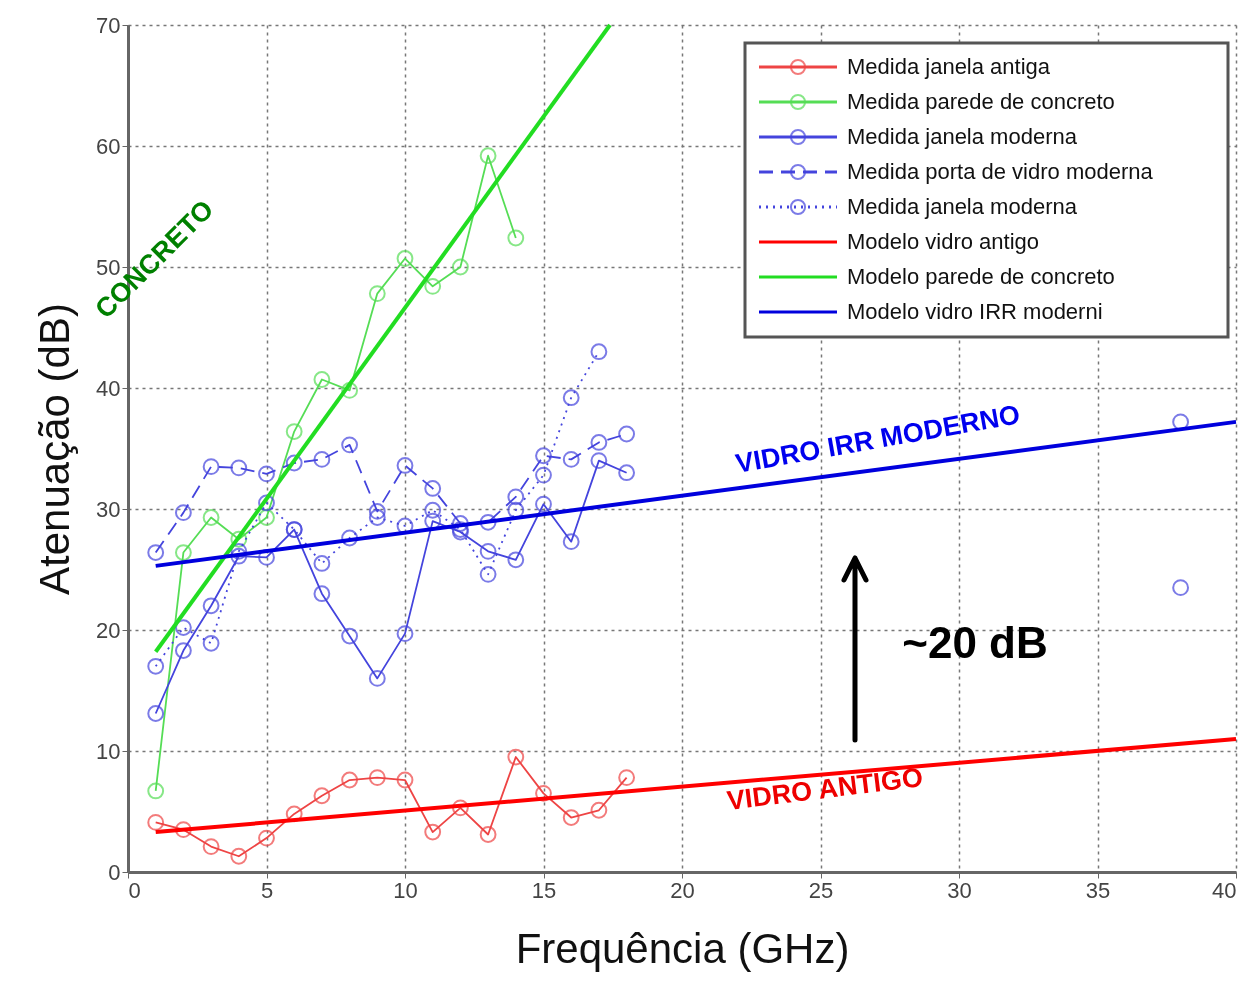 The width and height of the screenshot is (1245, 993). What do you see at coordinates (949, 66) in the screenshot?
I see `legend-label: Medida janela antiga` at bounding box center [949, 66].